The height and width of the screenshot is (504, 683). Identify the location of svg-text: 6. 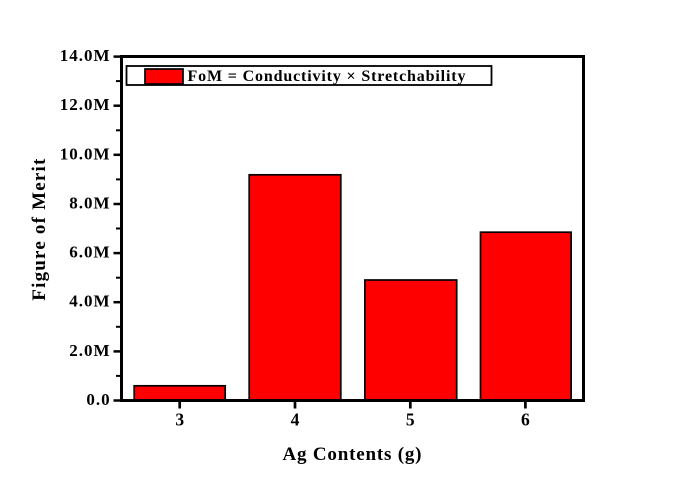
(525, 419).